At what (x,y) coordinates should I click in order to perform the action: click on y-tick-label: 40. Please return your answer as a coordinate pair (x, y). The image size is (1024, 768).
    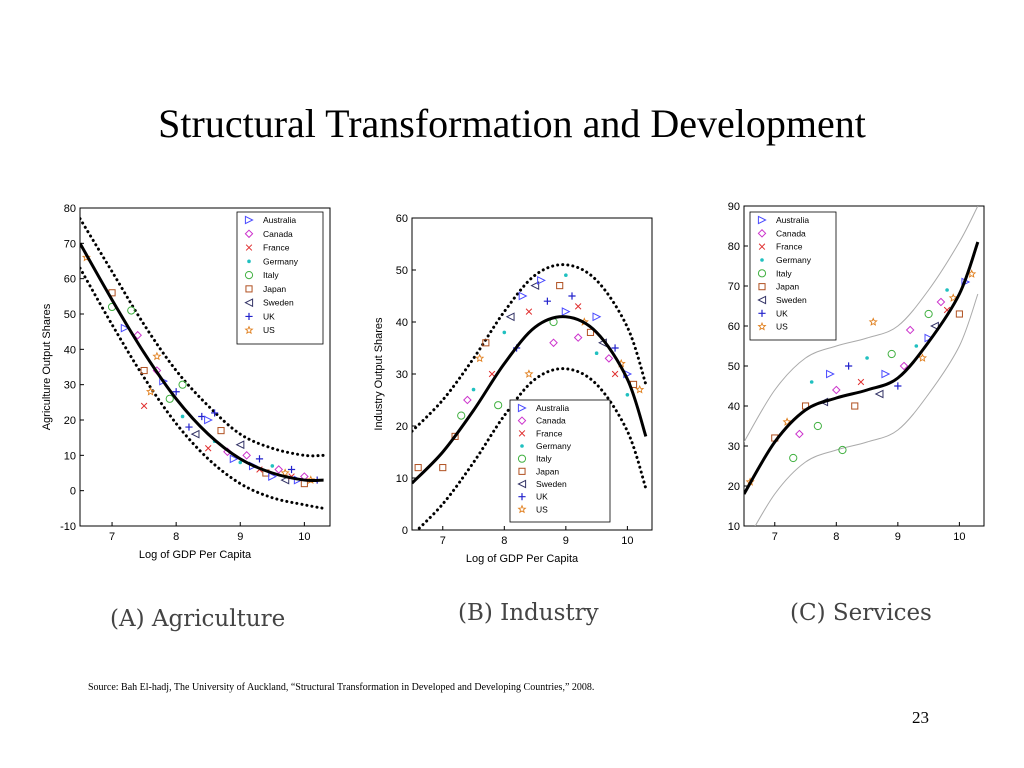
    Looking at the image, I should click on (402, 323).